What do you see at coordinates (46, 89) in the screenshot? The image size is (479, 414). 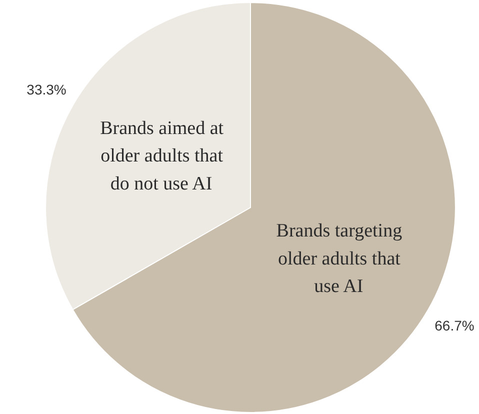 I see `data-label: 33.3%` at bounding box center [46, 89].